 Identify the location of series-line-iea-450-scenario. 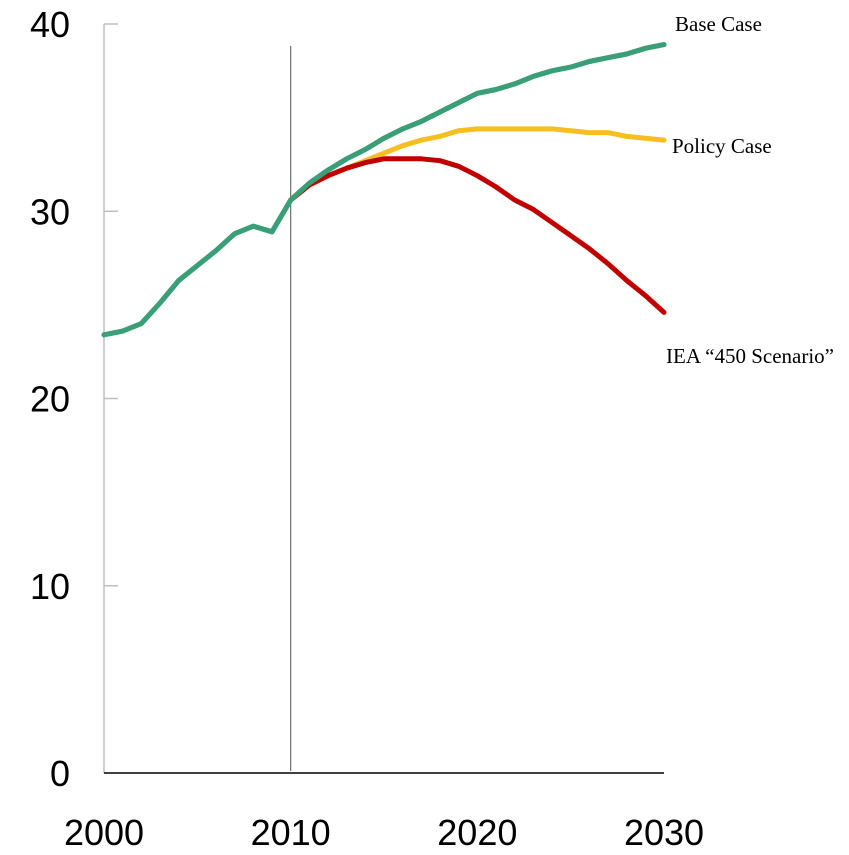
(477, 235).